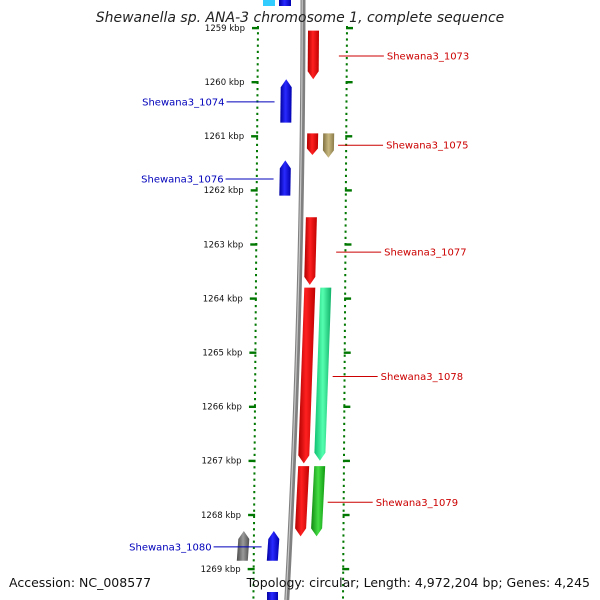 The width and height of the screenshot is (600, 600). What do you see at coordinates (295, 300) in the screenshot?
I see `chromosome-line` at bounding box center [295, 300].